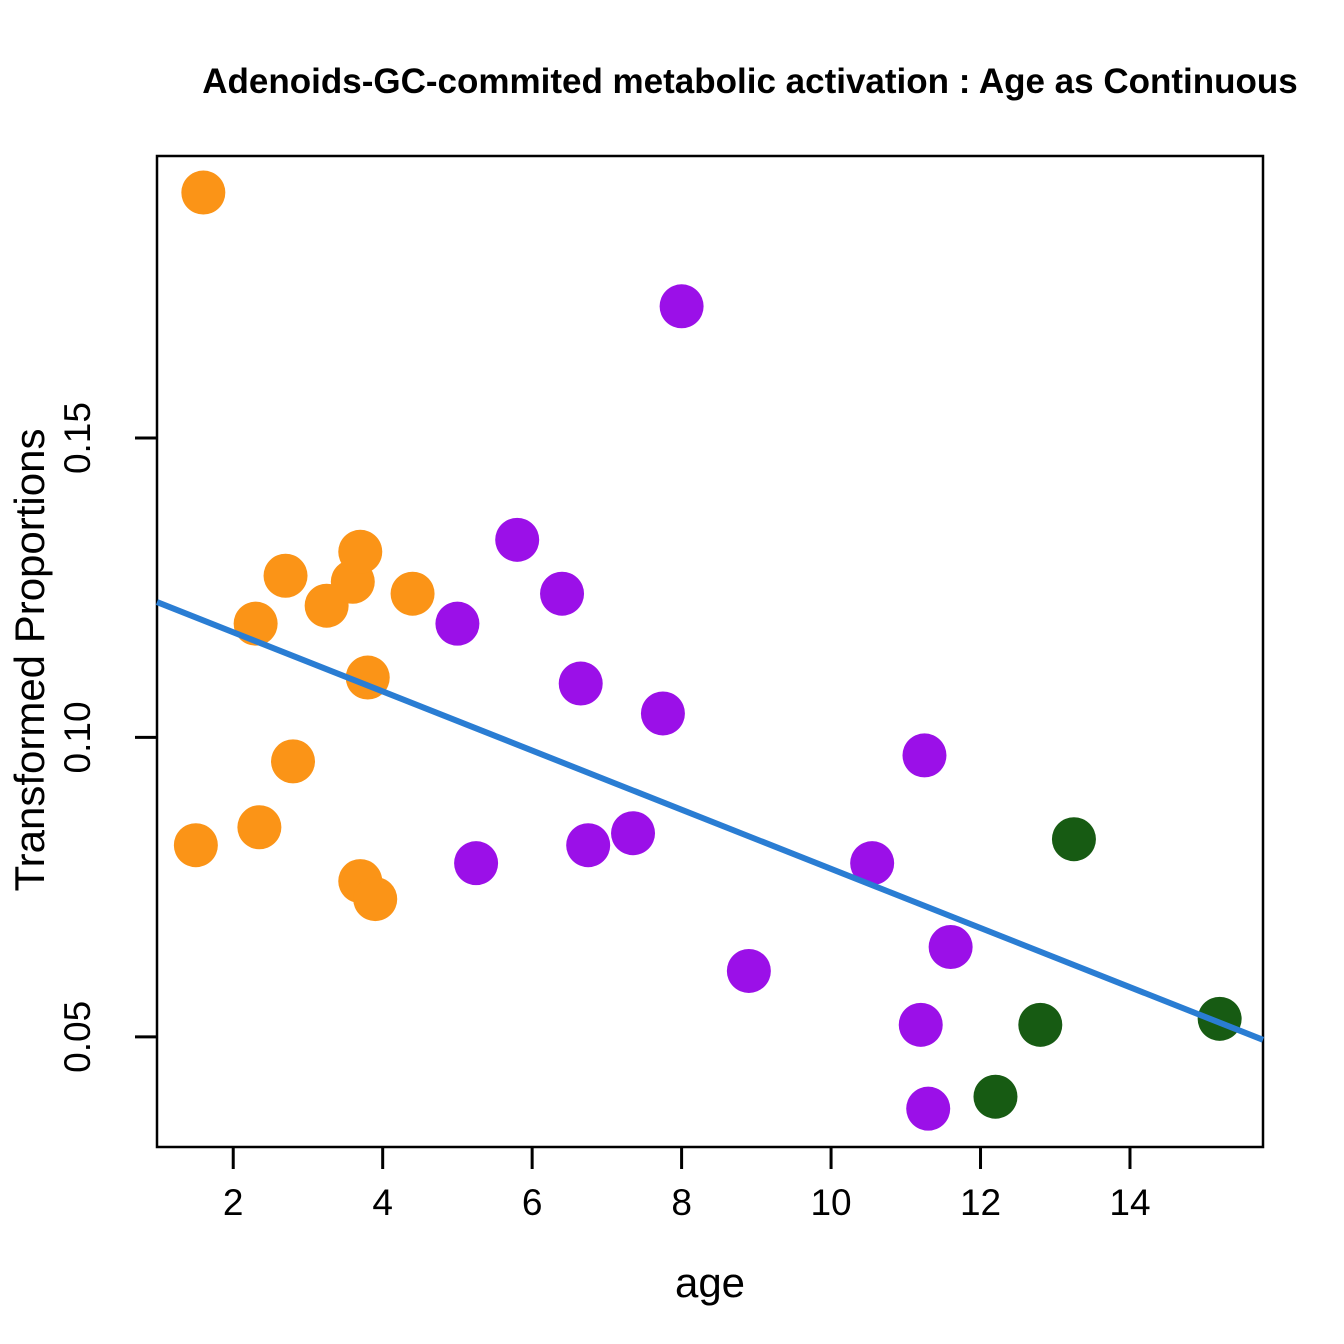  I want to click on x-tick-label: 6, so click(532, 1202).